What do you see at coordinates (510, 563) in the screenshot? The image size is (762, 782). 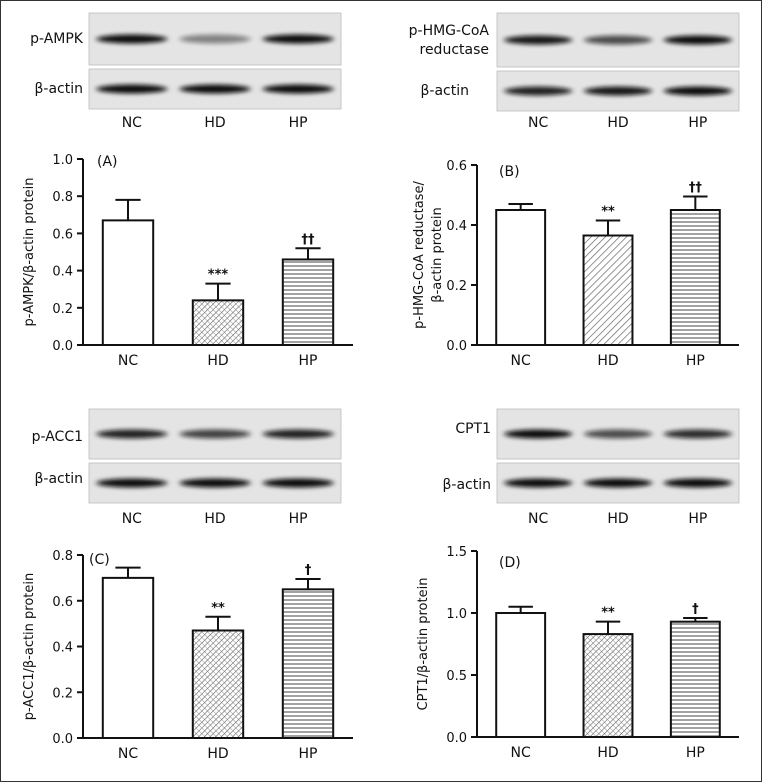 I see `panel-tag: (D)` at bounding box center [510, 563].